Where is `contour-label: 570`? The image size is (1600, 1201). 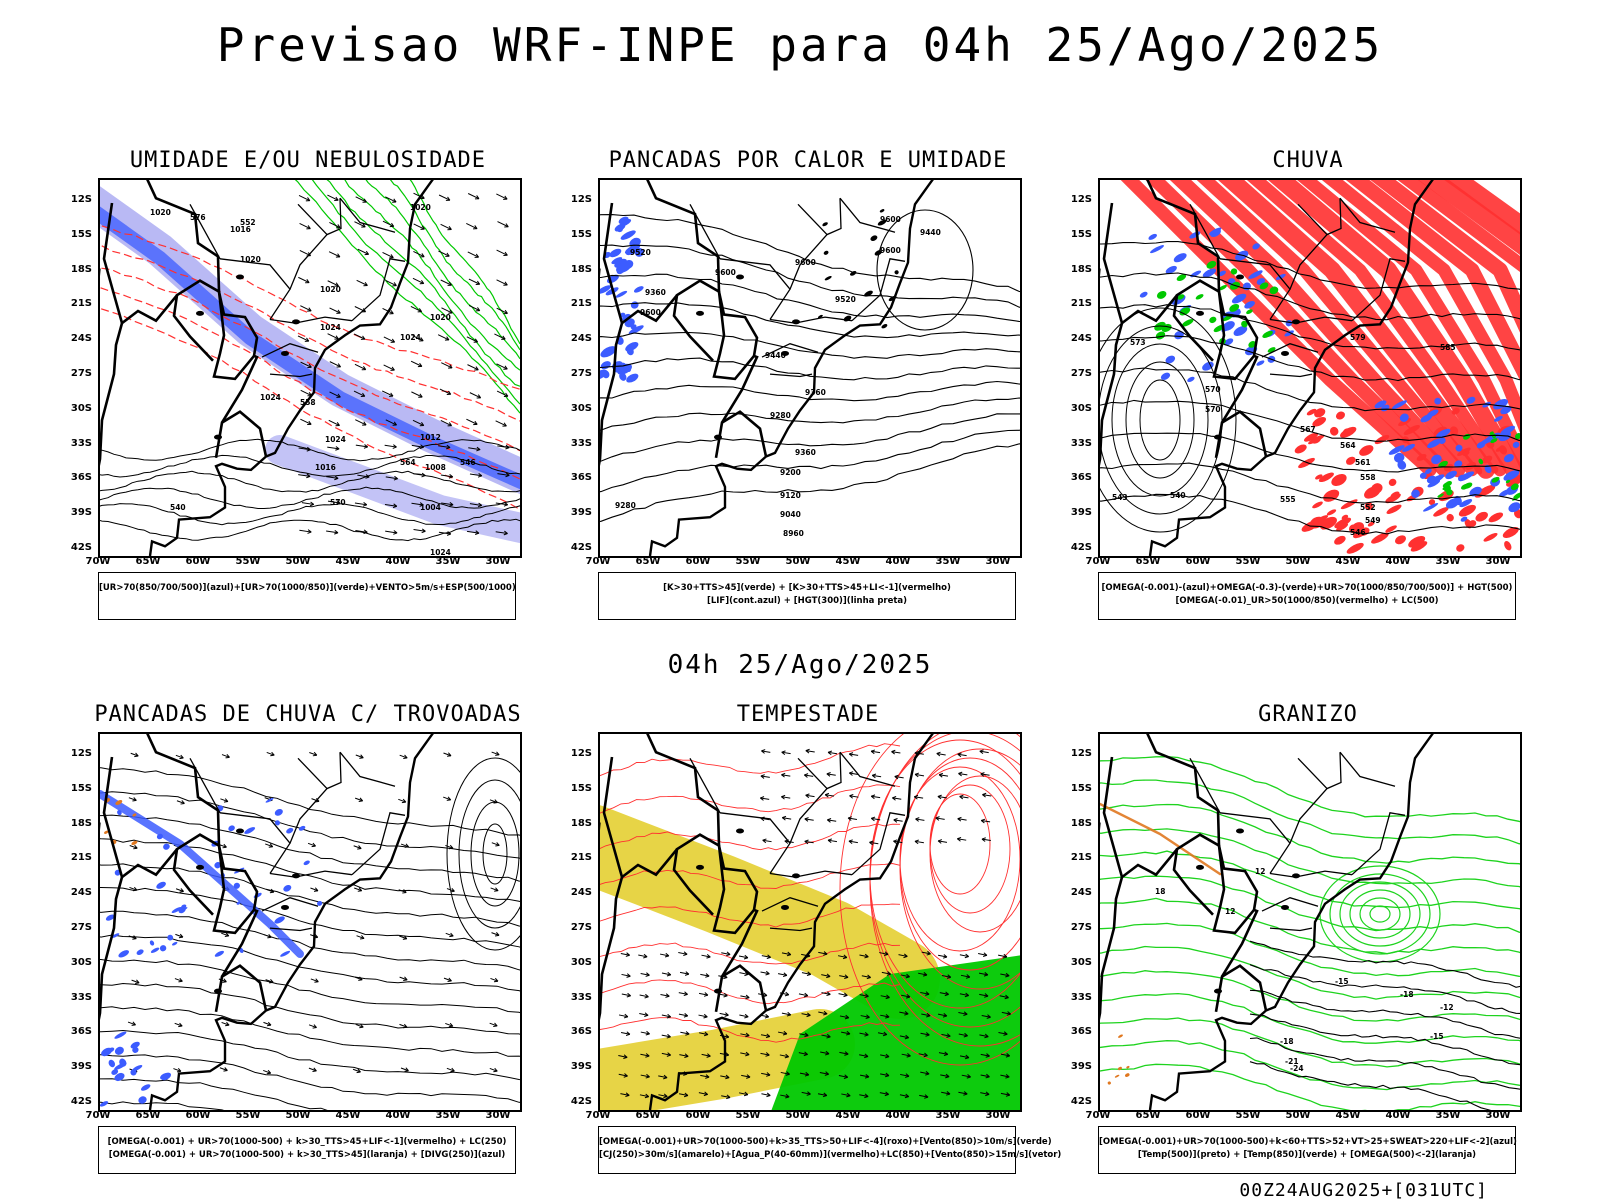 contour-label: 570 is located at coordinates (1213, 389).